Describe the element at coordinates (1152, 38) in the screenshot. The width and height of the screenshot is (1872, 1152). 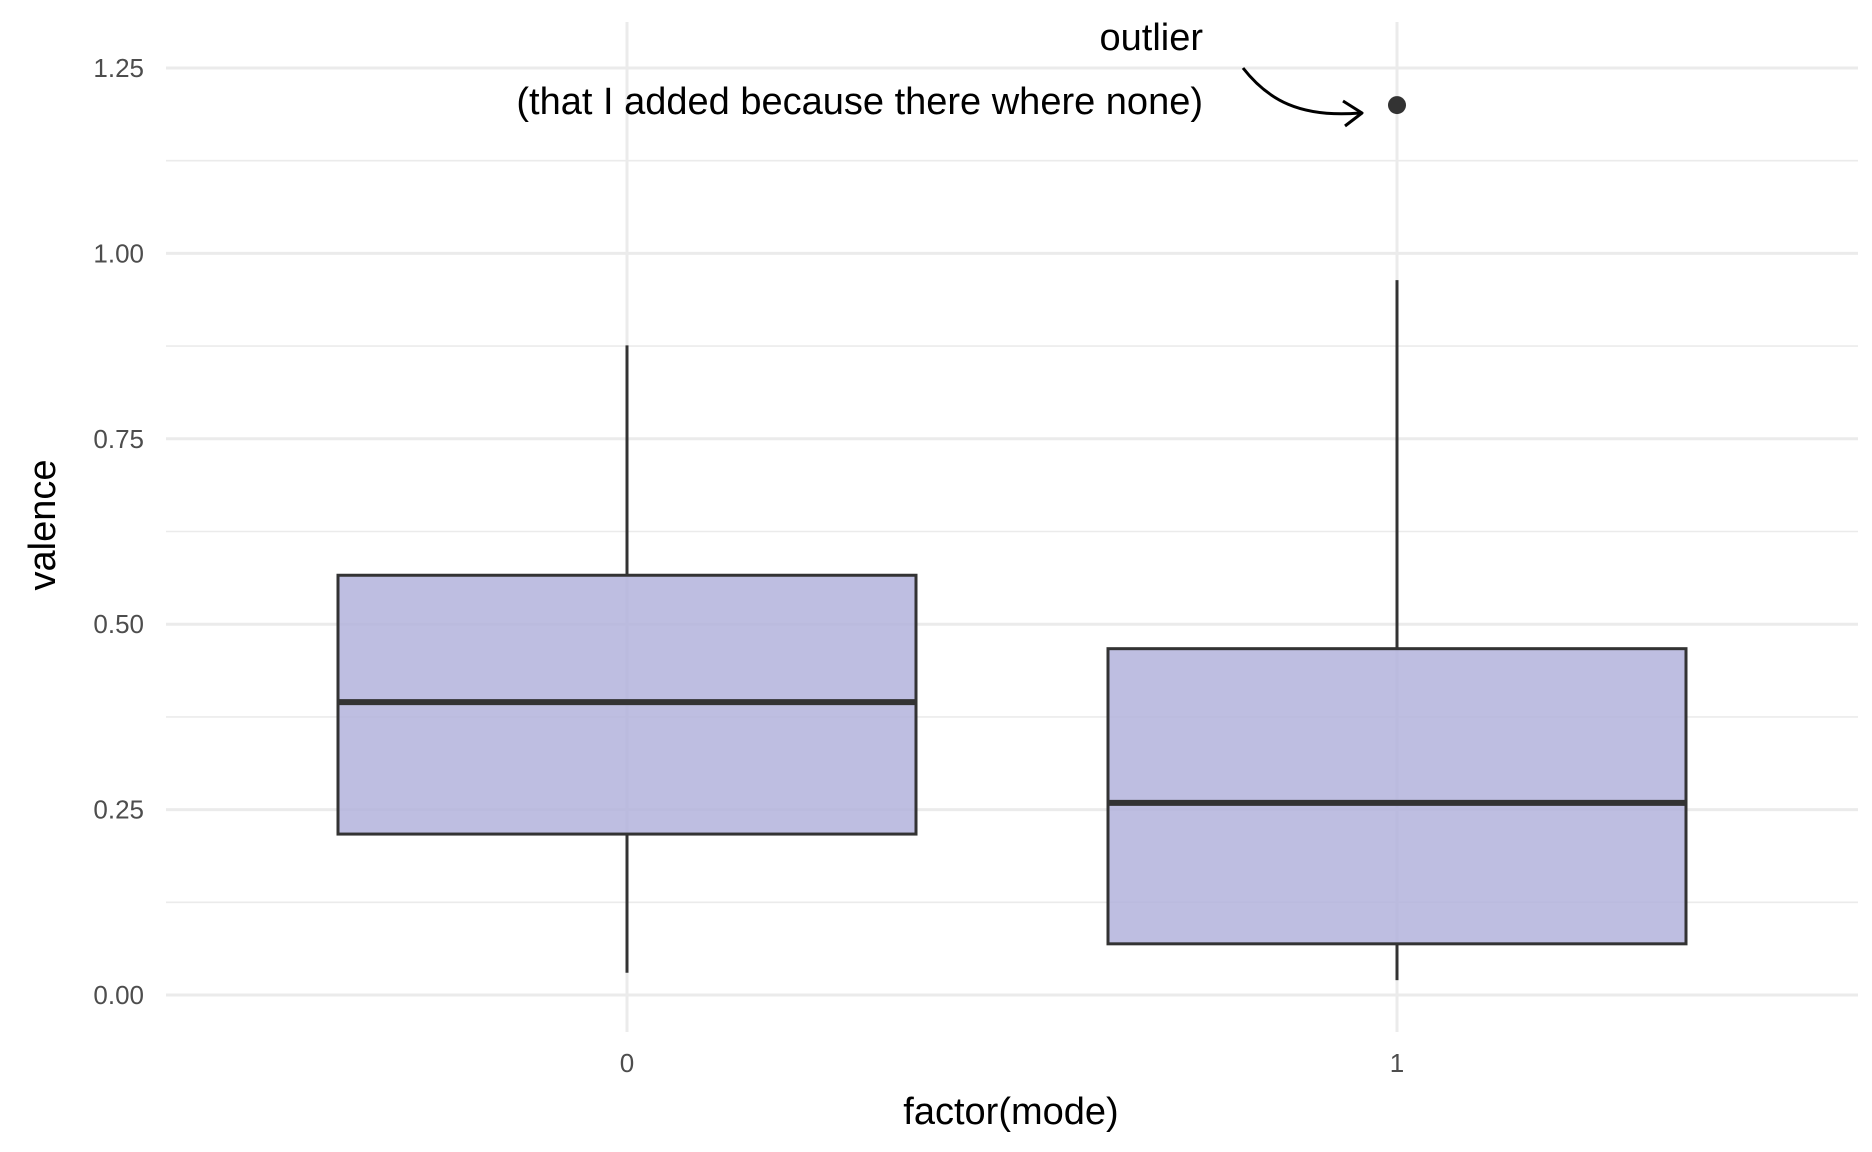
I see `annotation-line-1: outlier` at that location.